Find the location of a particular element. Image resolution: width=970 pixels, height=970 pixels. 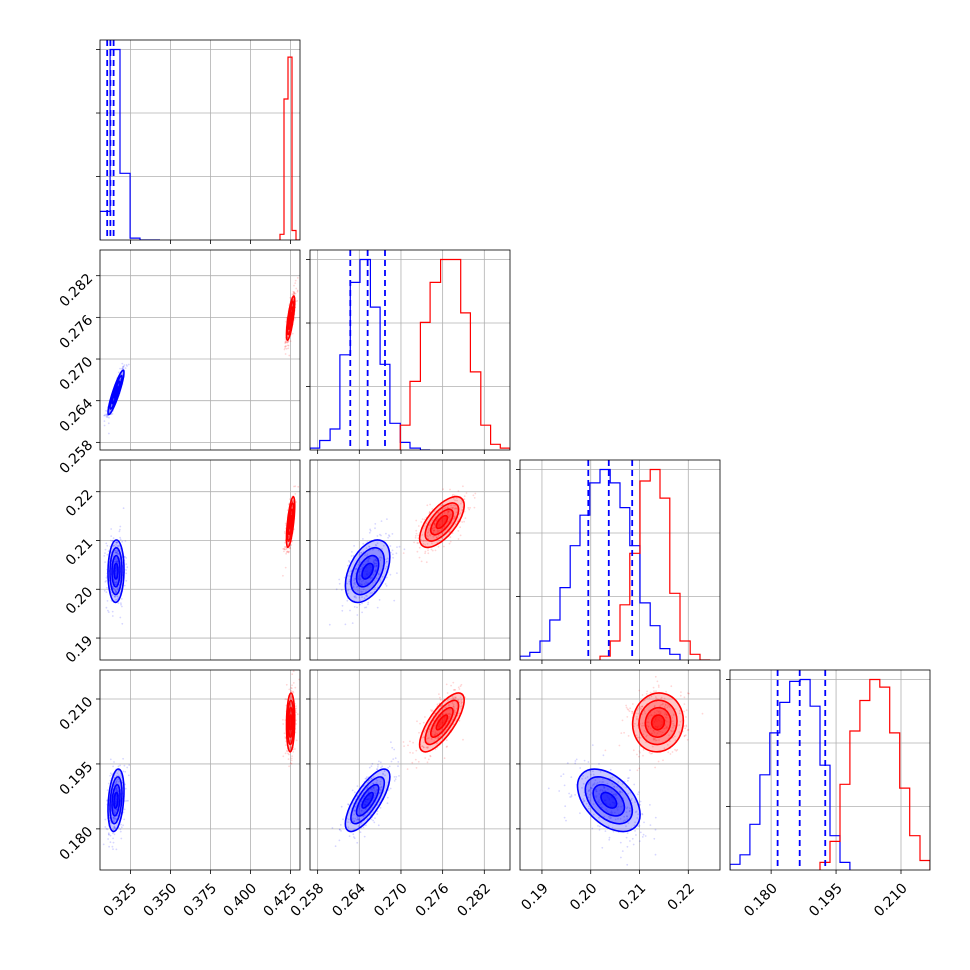

panel-frame is located at coordinates (410, 560).